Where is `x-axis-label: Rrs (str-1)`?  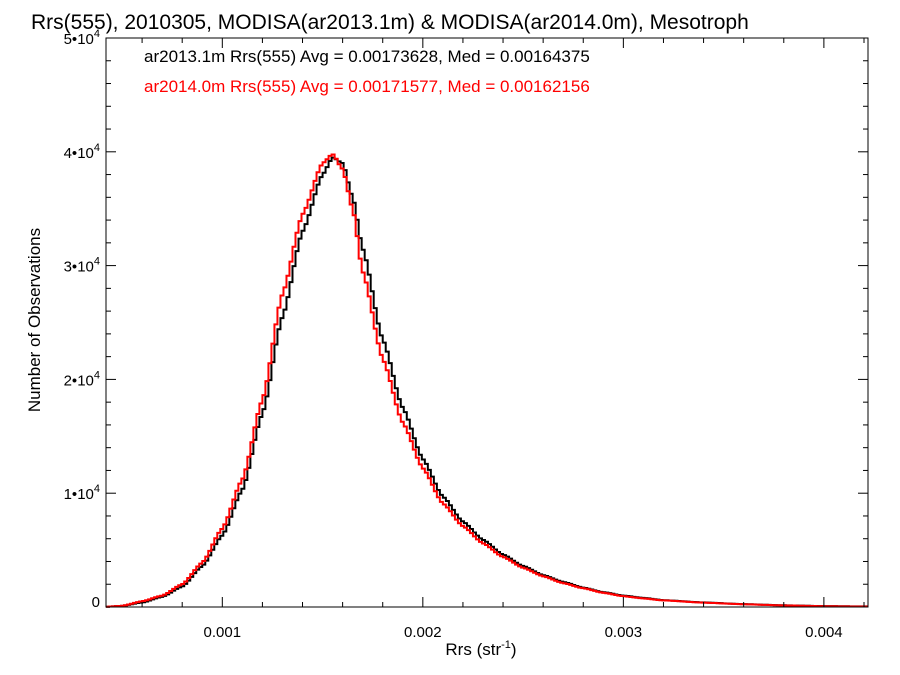
x-axis-label: Rrs (str-1) is located at coordinates (480, 649).